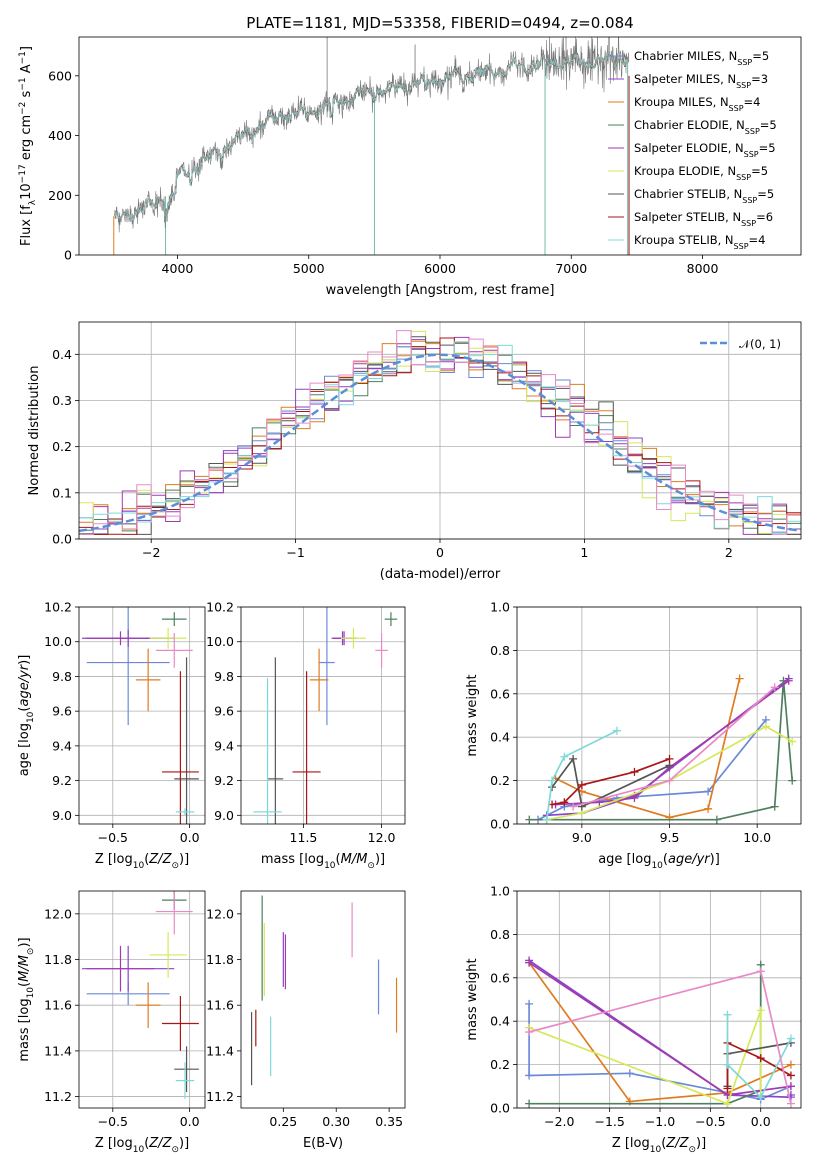  Describe the element at coordinates (220, 641) in the screenshot. I see `y-tick-label: 10.0` at that location.